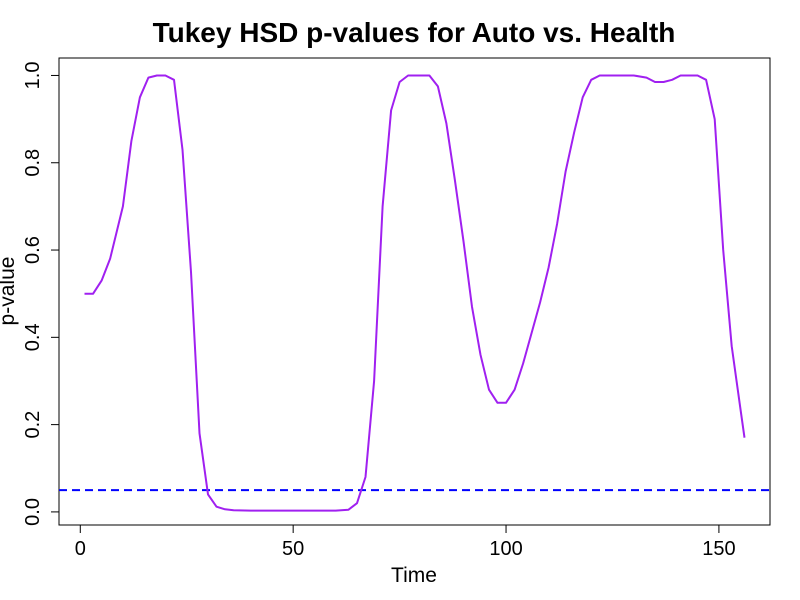 Image resolution: width=800 pixels, height=600 pixels. What do you see at coordinates (80, 549) in the screenshot?
I see `x-tick-label: 0` at bounding box center [80, 549].